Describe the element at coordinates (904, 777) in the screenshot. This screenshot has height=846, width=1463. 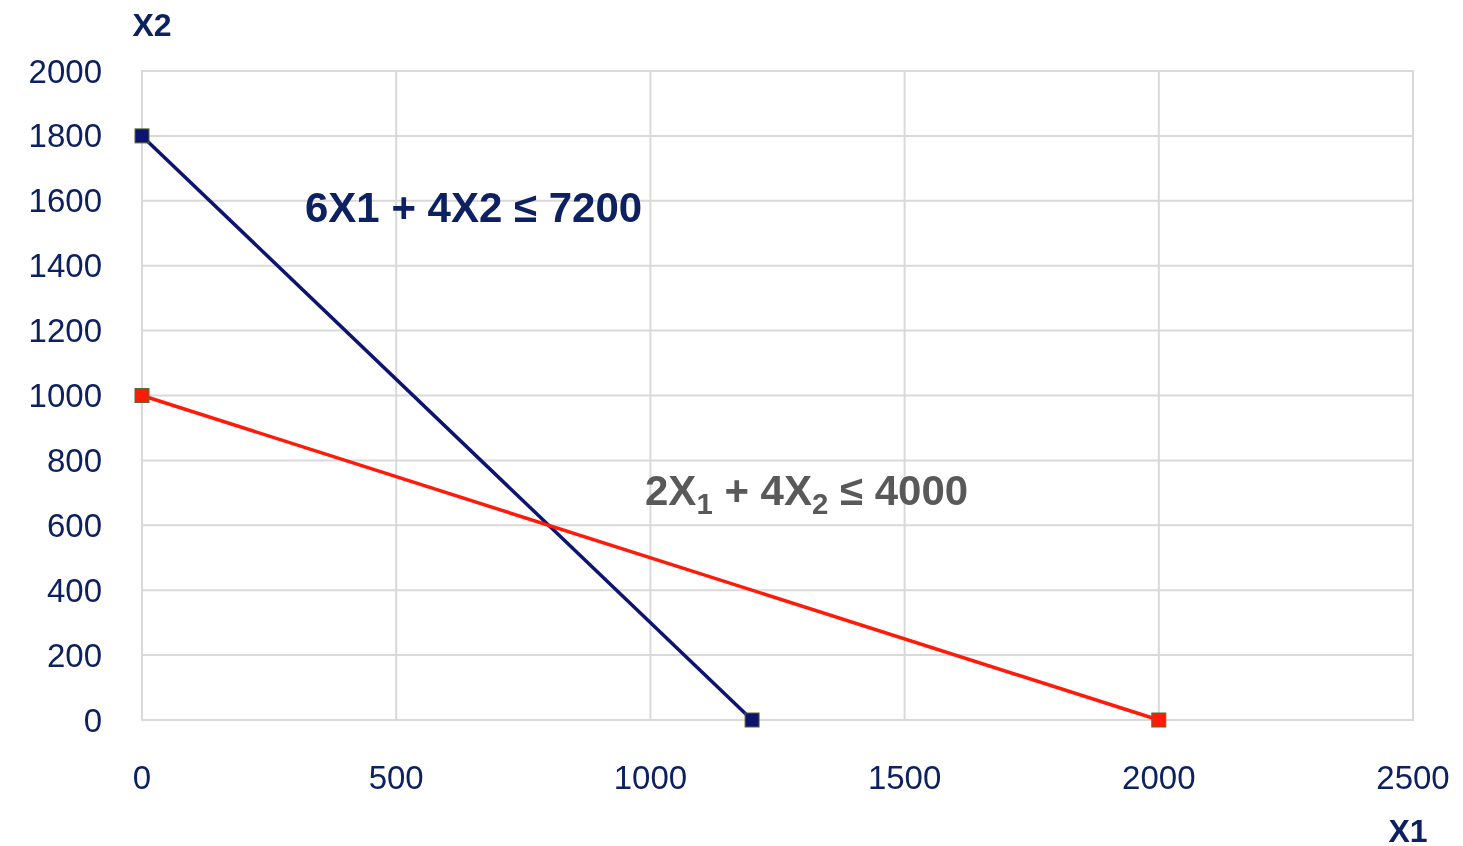
I see `x-tick-label: 1500` at that location.